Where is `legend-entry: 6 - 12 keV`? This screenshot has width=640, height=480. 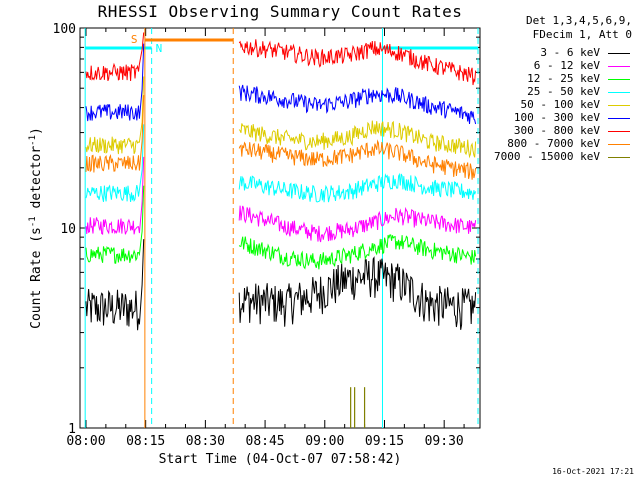
legend-entry: 6 - 12 keV is located at coordinates (567, 65).